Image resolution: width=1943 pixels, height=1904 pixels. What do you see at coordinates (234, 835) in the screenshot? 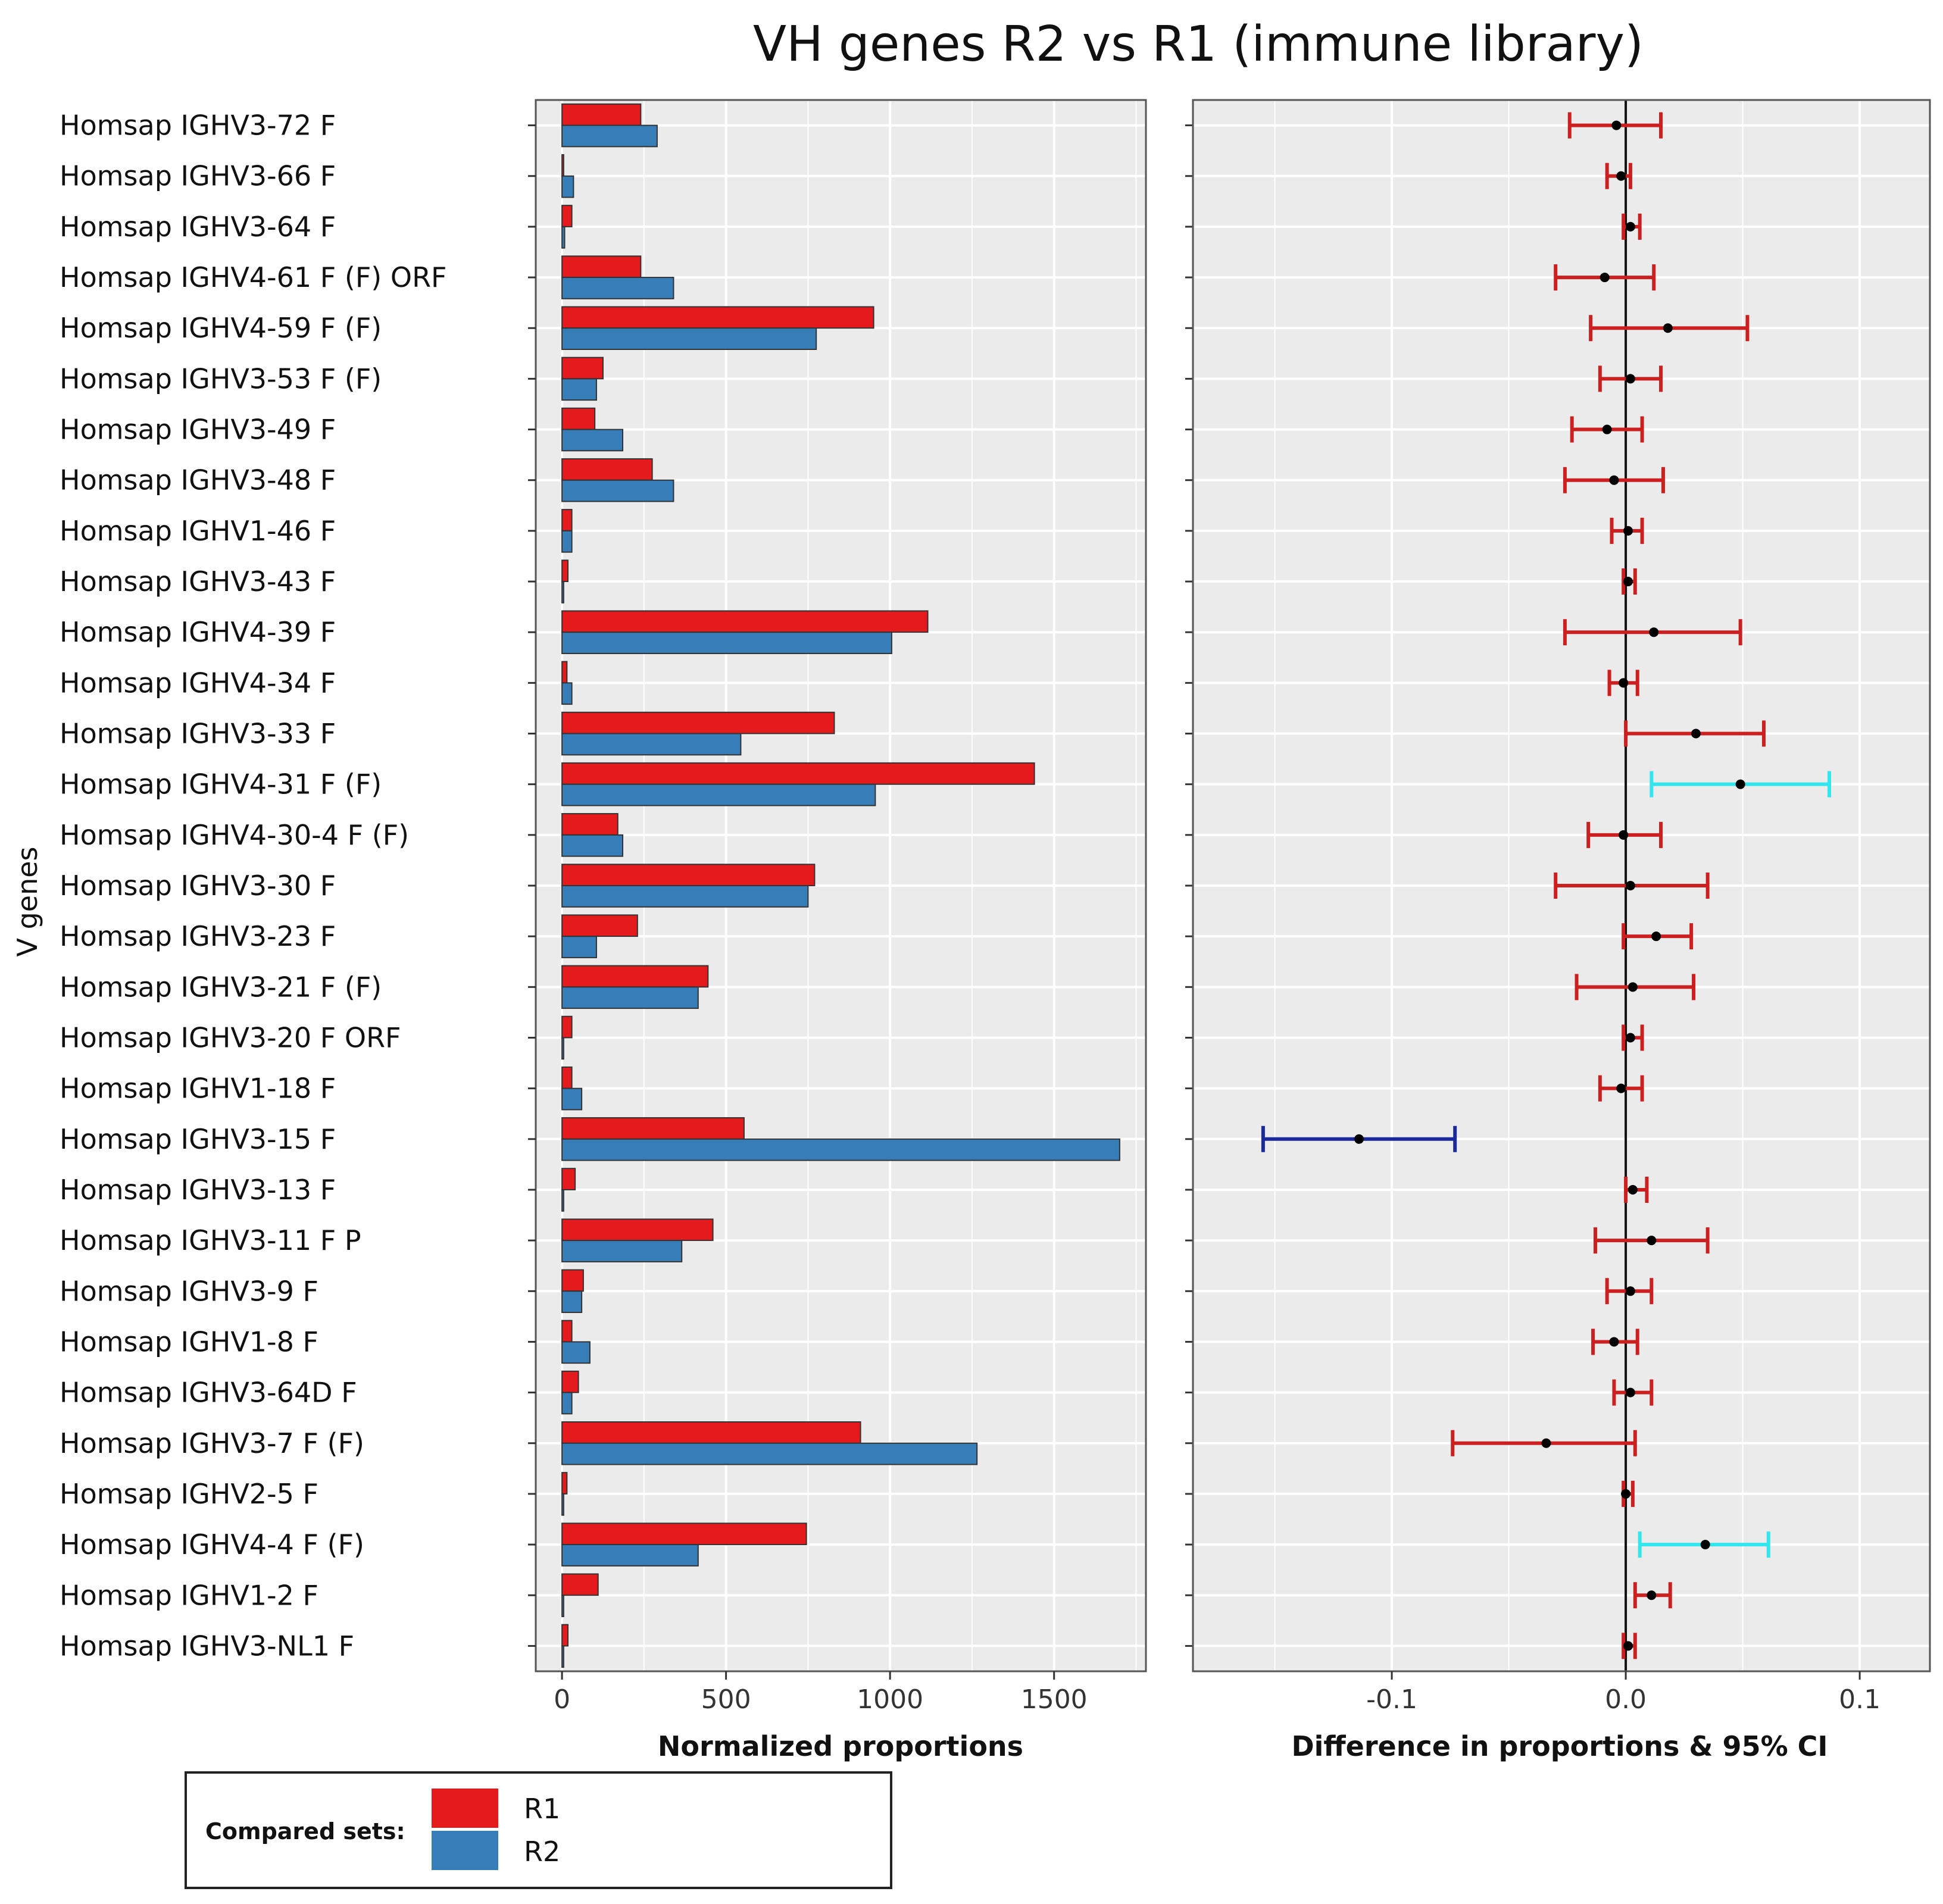
I see `category-label: Homsap IGHV4-30-4 F (F)` at bounding box center [234, 835].